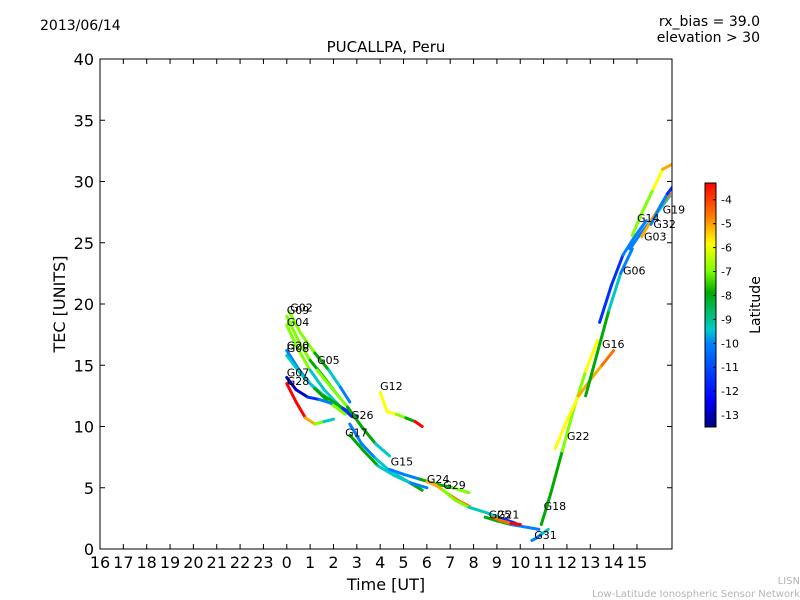 This screenshot has height=600, width=800. I want to click on sat-label-g31: G31, so click(545, 535).